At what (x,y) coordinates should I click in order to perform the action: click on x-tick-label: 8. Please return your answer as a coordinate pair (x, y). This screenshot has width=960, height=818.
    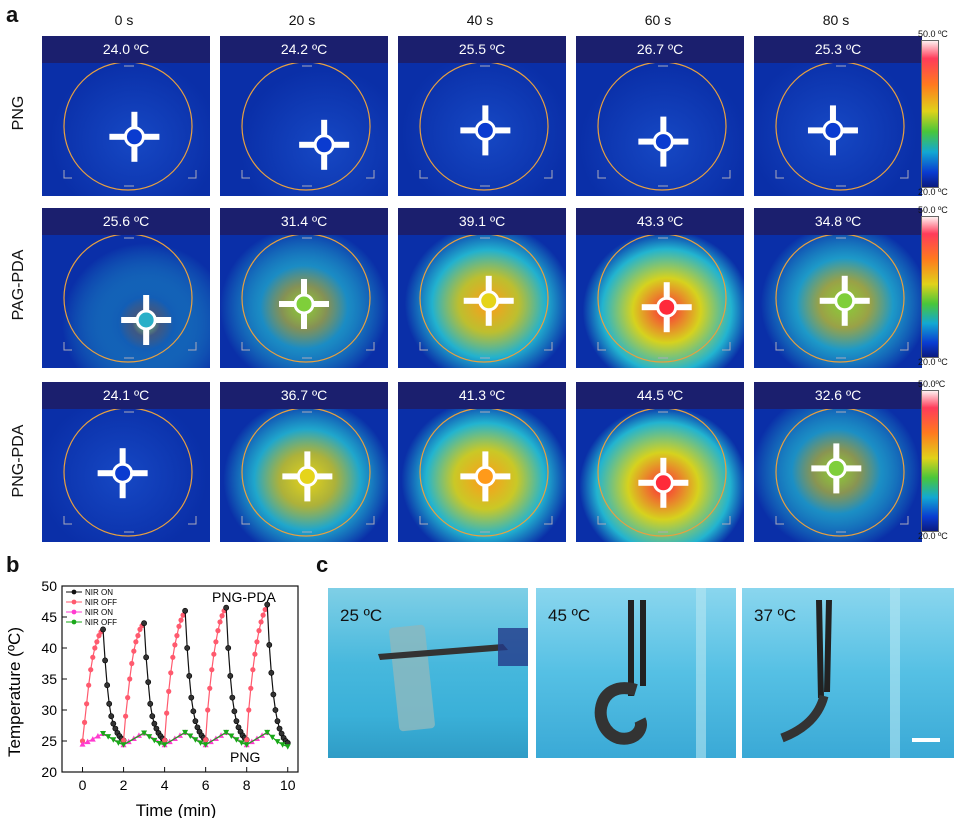
    Looking at the image, I should click on (247, 785).